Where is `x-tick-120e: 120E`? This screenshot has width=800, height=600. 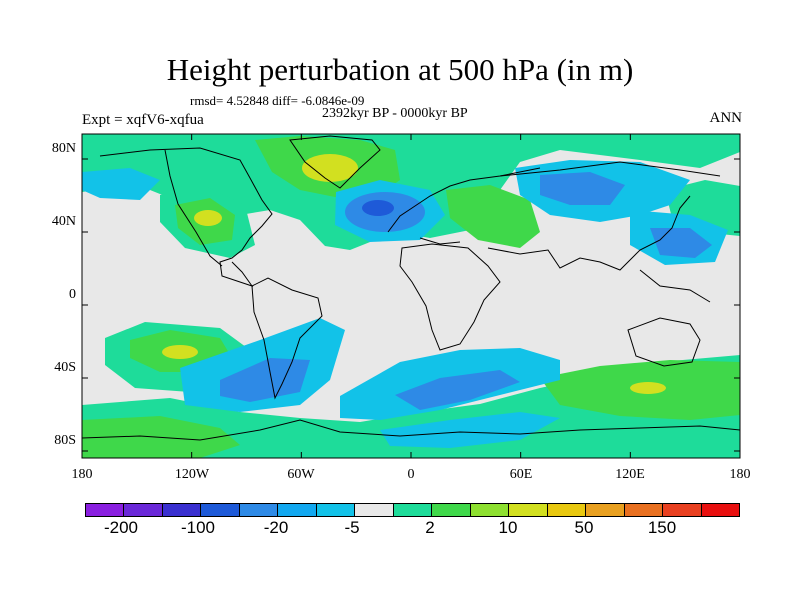
x-tick-120e: 120E is located at coordinates (630, 474).